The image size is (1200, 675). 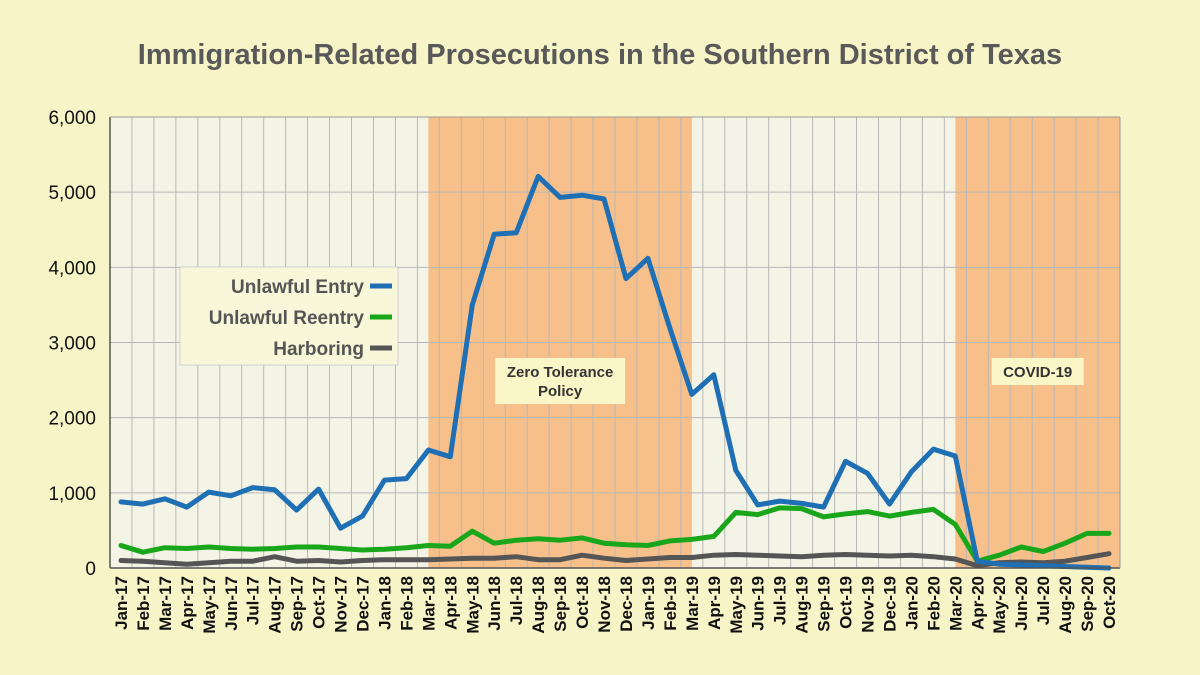 What do you see at coordinates (72, 419) in the screenshot?
I see `y-tick-label-2: 2,000` at bounding box center [72, 419].